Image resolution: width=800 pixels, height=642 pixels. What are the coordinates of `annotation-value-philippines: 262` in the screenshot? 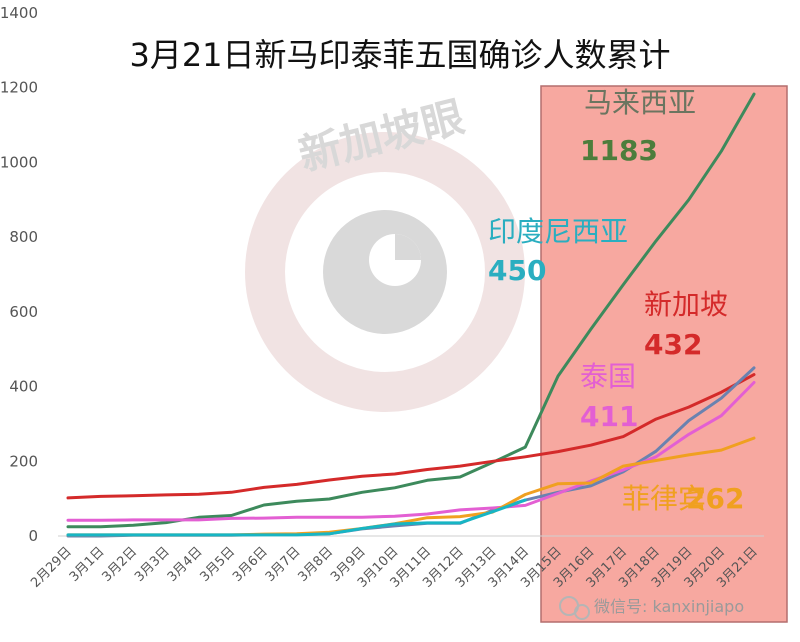 It's located at (715, 498).